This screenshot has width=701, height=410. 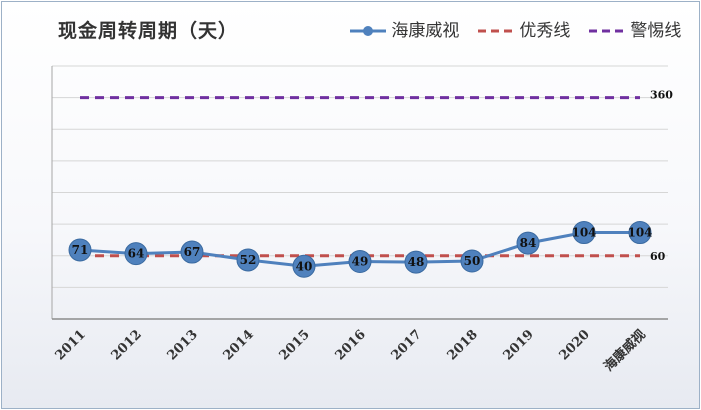 What do you see at coordinates (656, 31) in the screenshot?
I see `legend-label-warn-line: 警惕线` at bounding box center [656, 31].